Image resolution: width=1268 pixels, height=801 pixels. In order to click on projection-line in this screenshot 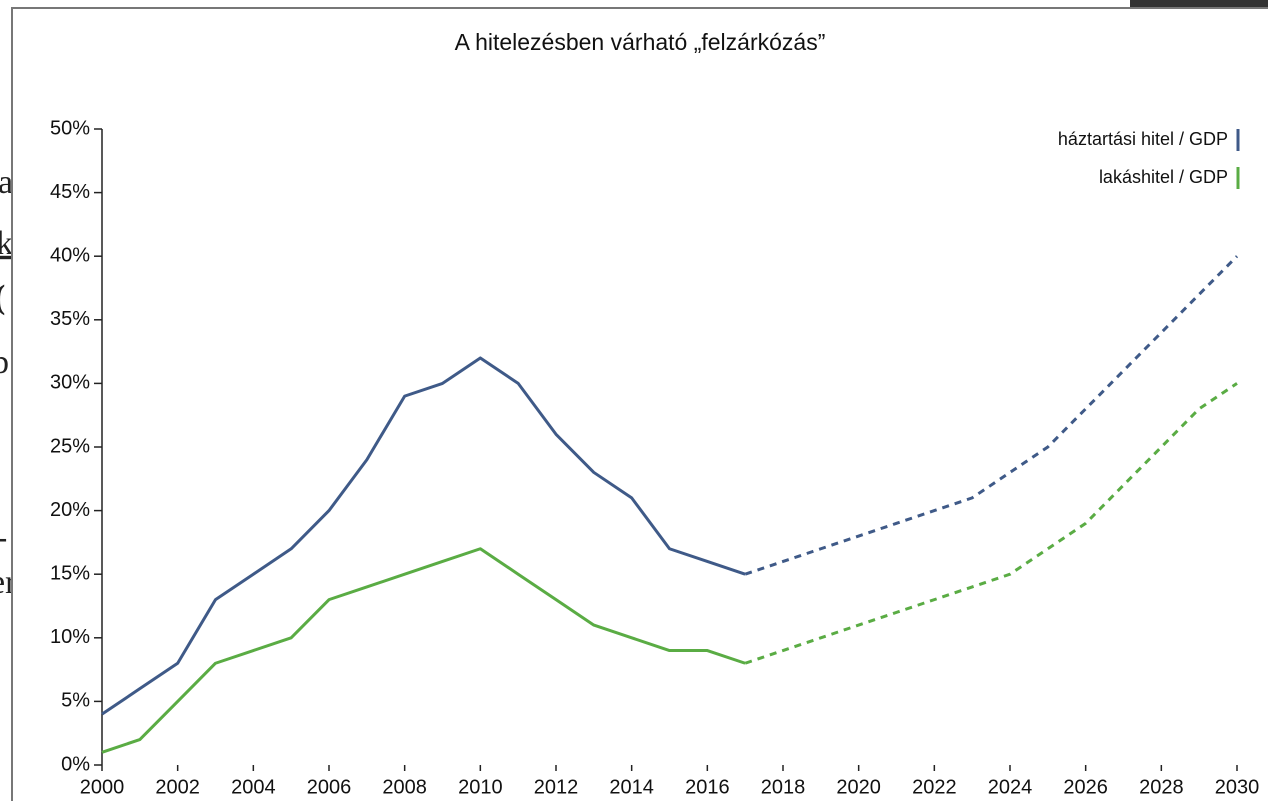, I will do `click(991, 523)`.